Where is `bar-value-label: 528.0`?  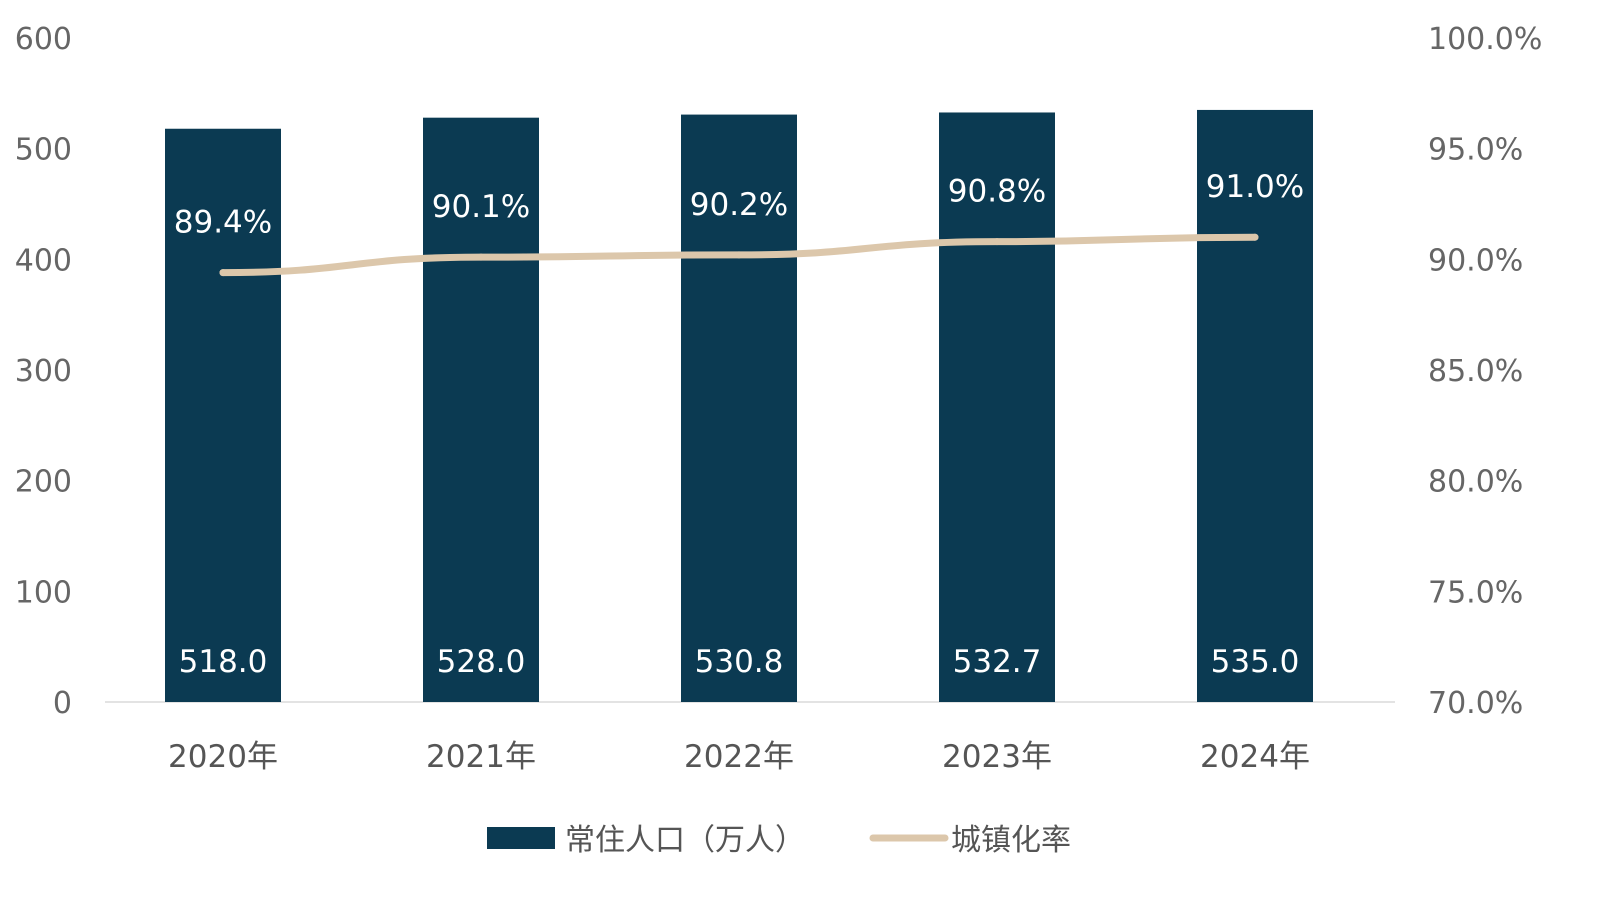
bar-value-label: 528.0 is located at coordinates (481, 662).